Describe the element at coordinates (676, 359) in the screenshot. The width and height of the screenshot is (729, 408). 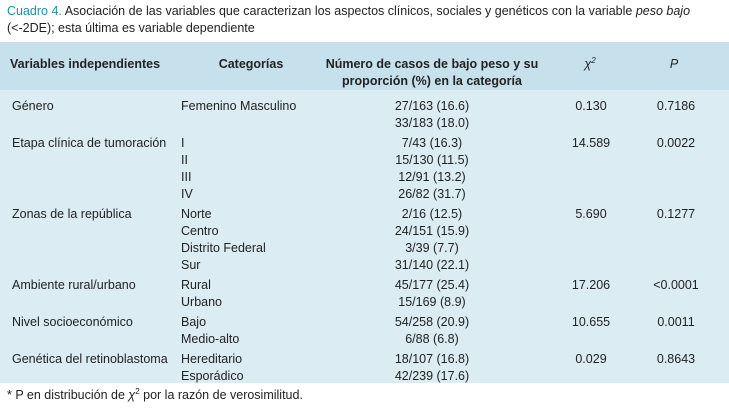
I see `row-p: 0.8643` at that location.